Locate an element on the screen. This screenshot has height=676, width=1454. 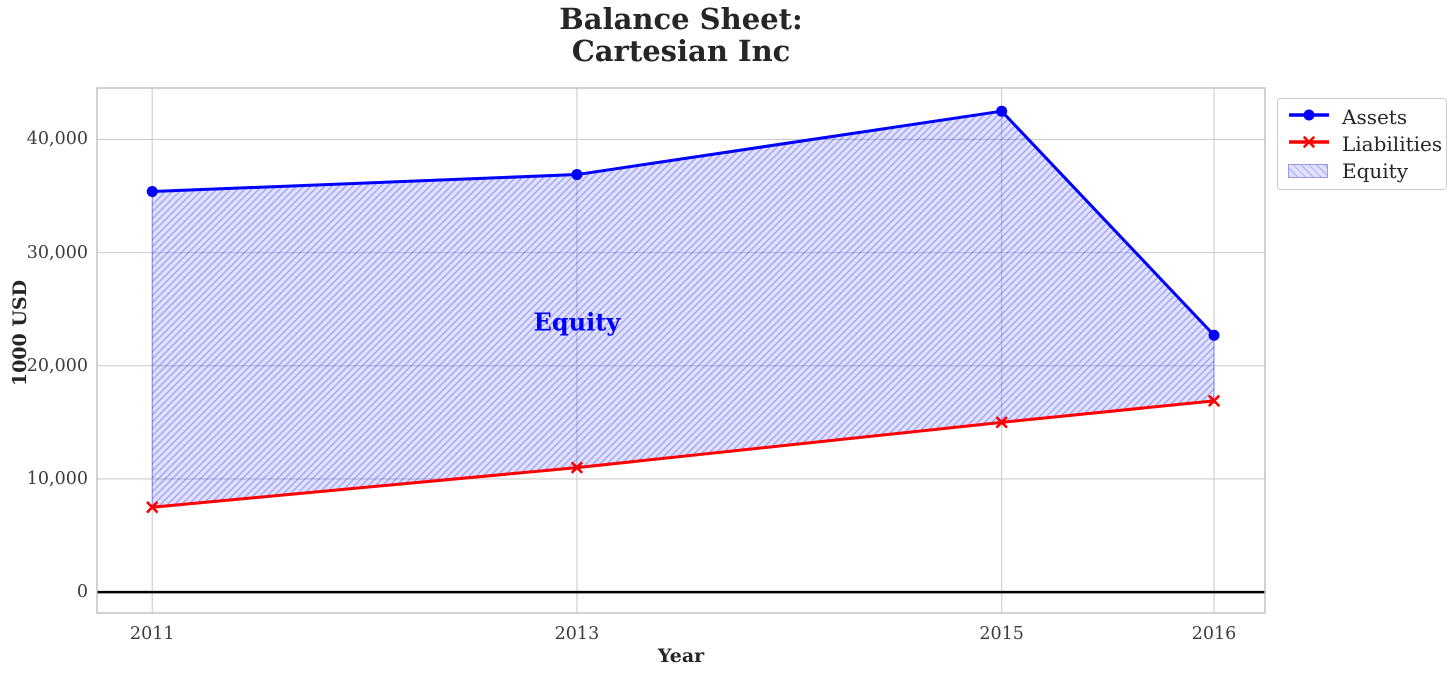
legend-item-equity: Equity is located at coordinates (1362, 171).